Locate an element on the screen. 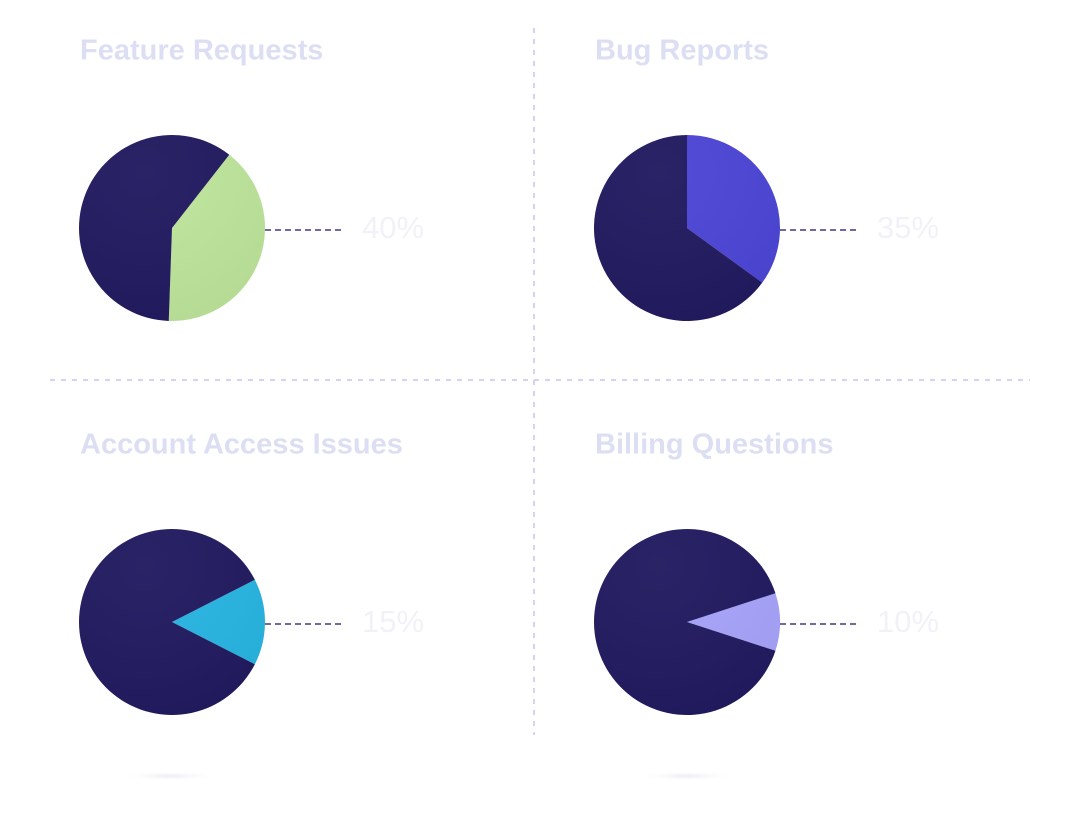  chart-panel: Bug Reports 35% is located at coordinates (766, 178).